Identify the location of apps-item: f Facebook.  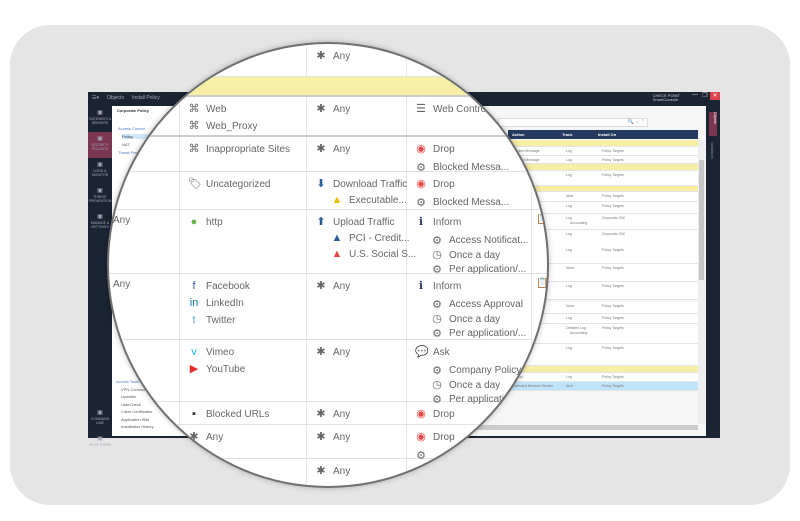
(218, 286).